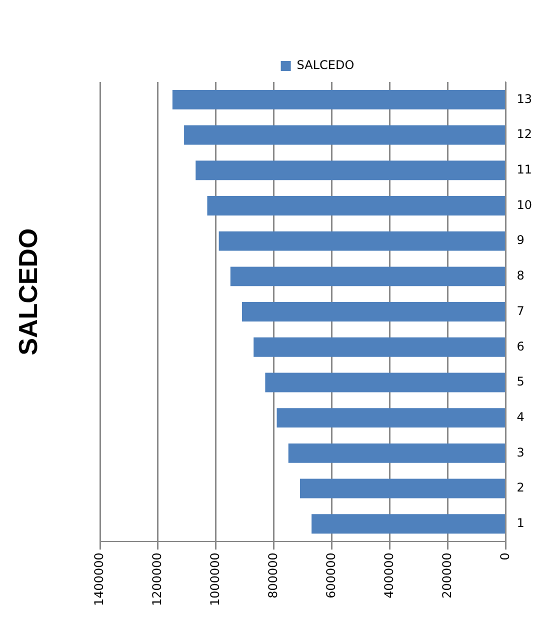 This screenshot has height=619, width=550. I want to click on x-tick-label: 400000, so click(389, 575).